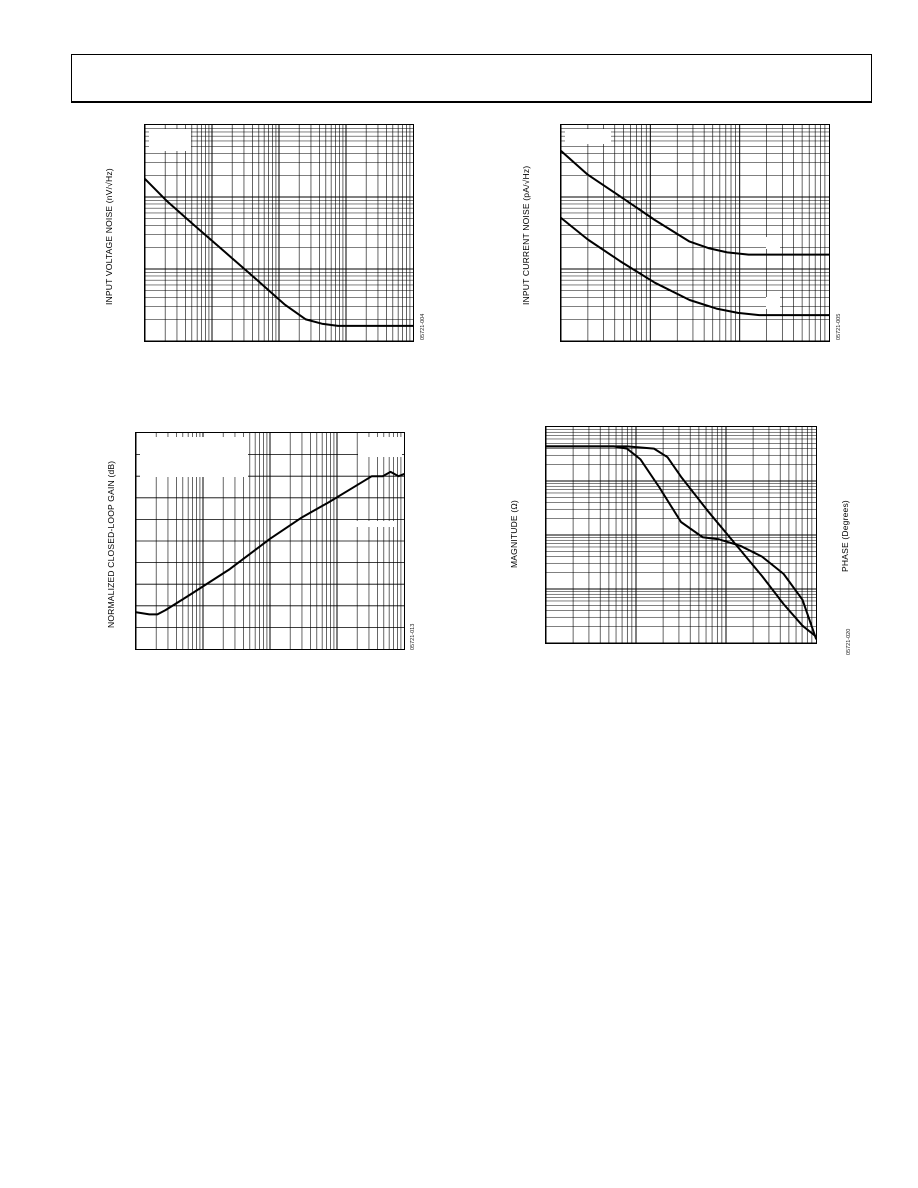 Image resolution: width=918 pixels, height=1188 pixels. What do you see at coordinates (845, 536) in the screenshot?
I see `fig4-ylabel-right: PHASE (Degrees)` at bounding box center [845, 536].